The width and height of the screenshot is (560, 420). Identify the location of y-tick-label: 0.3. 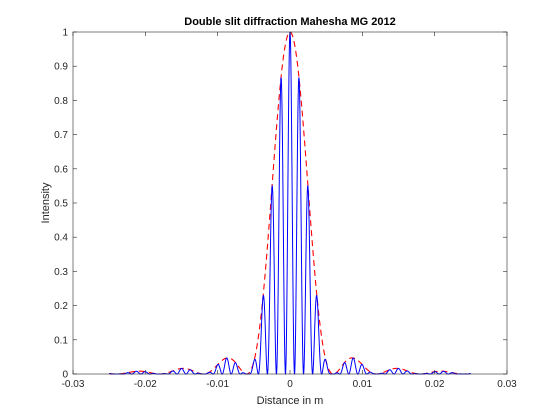
(61, 272).